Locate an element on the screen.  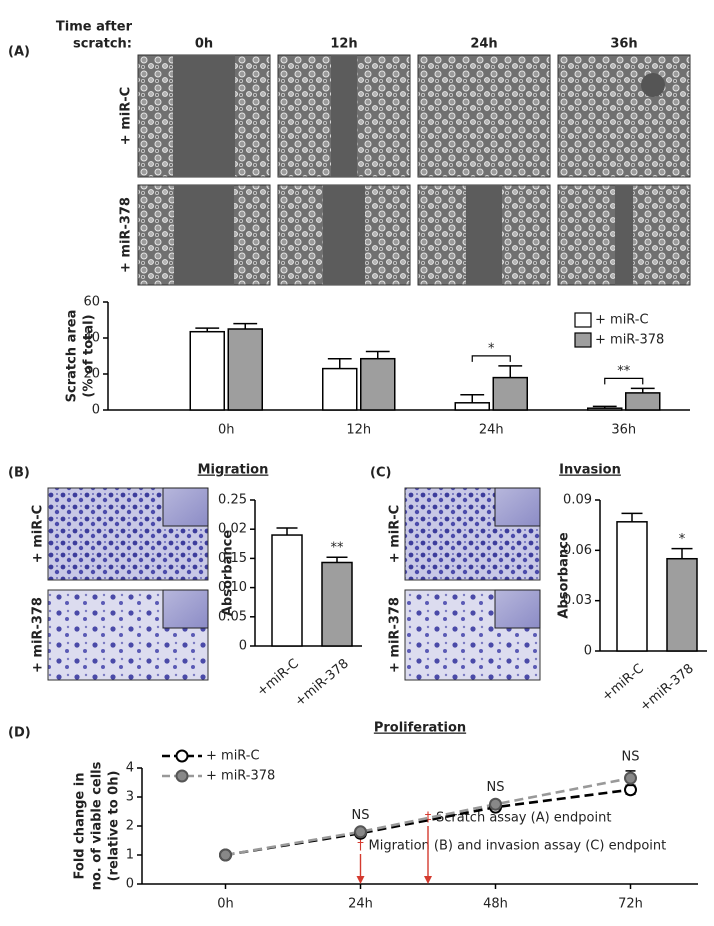
timepoint-label: 24h is located at coordinates (483, 44).